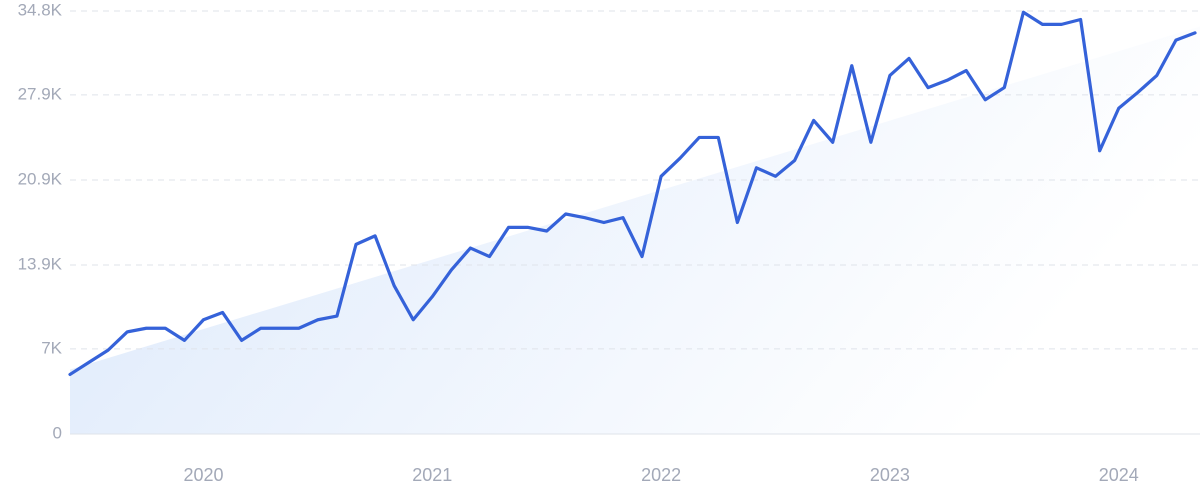  Describe the element at coordinates (432, 475) in the screenshot. I see `x-tick-label: 2021` at that location.